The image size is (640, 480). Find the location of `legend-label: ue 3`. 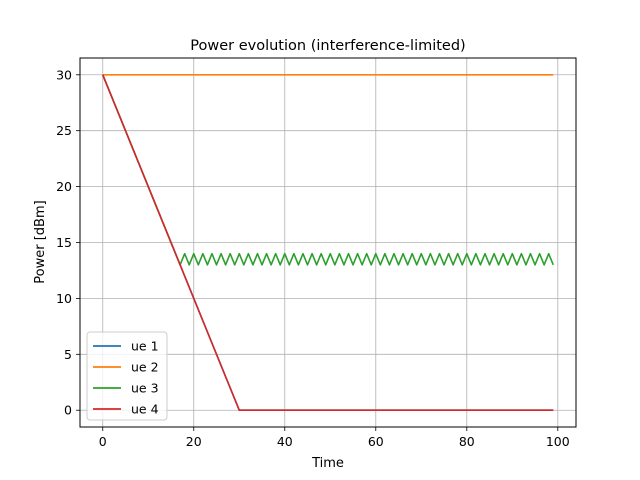

legend-label: ue 3 is located at coordinates (145, 388).